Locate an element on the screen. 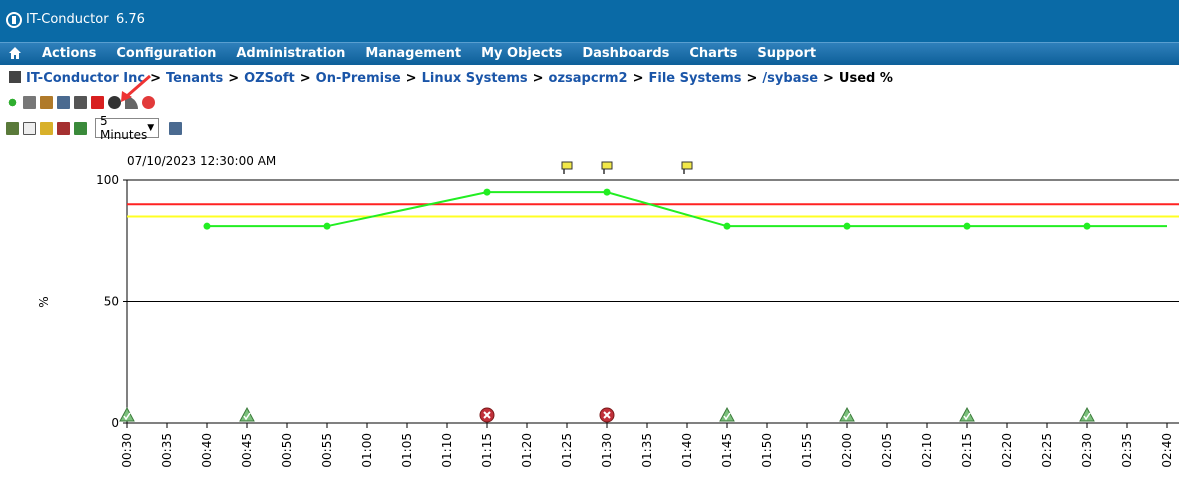  chevron-down-icon: ▼ is located at coordinates (151, 128).